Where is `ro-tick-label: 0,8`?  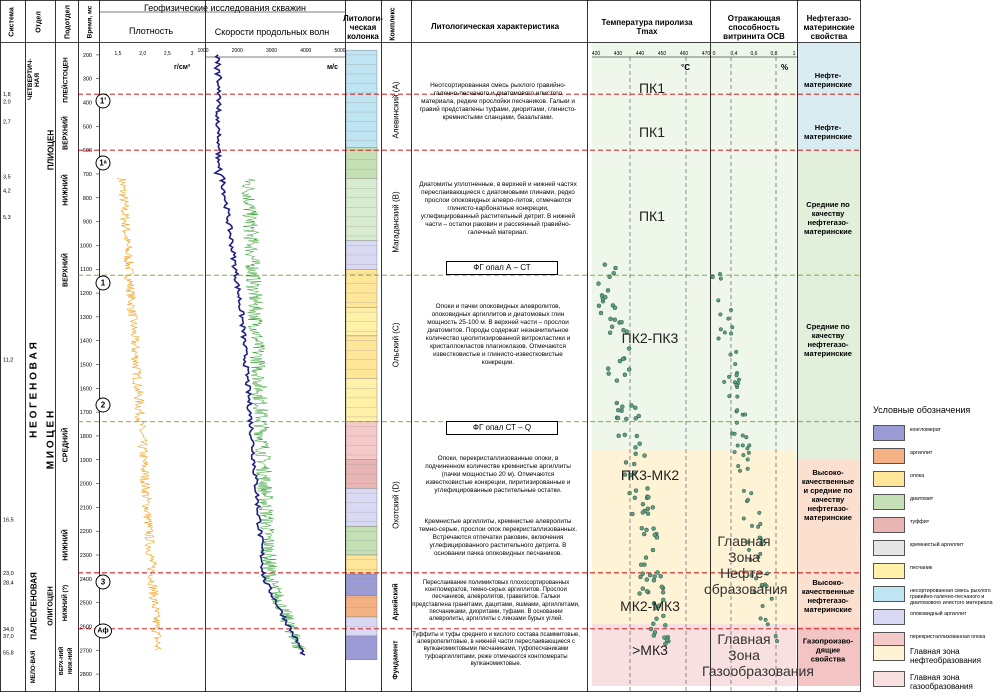 ro-tick-label: 0,8 is located at coordinates (774, 54).